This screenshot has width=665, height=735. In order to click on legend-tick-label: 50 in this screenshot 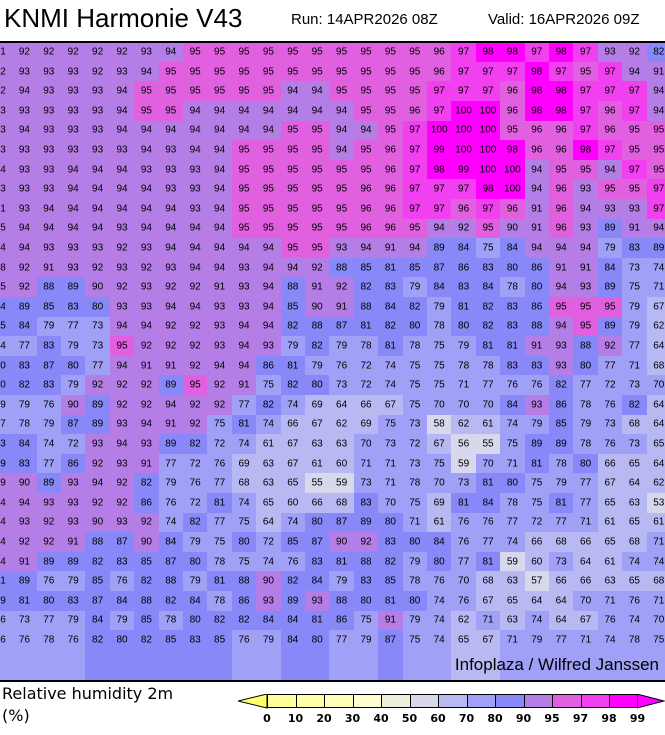, I will do `click(409, 718)`.